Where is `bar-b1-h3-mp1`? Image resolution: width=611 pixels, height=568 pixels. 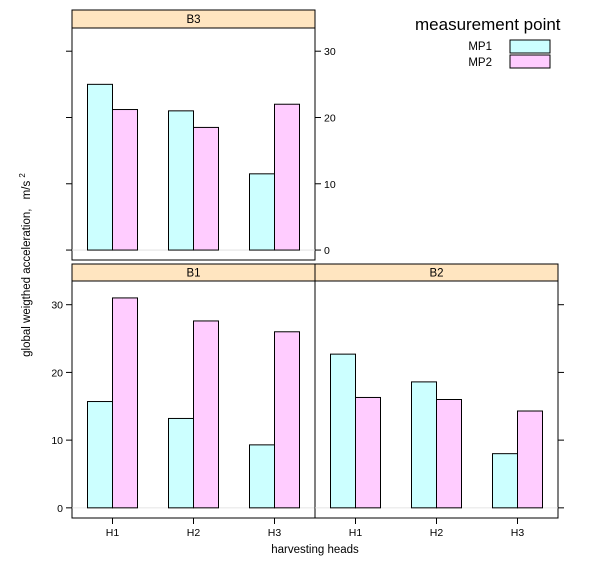
bar-b1-h3-mp1 is located at coordinates (262, 476).